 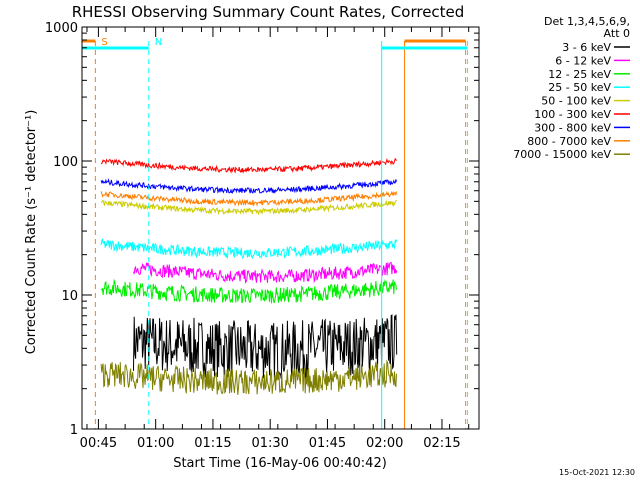 I want to click on legend-label-3: 25 - 50 keV, so click(x=579, y=87).